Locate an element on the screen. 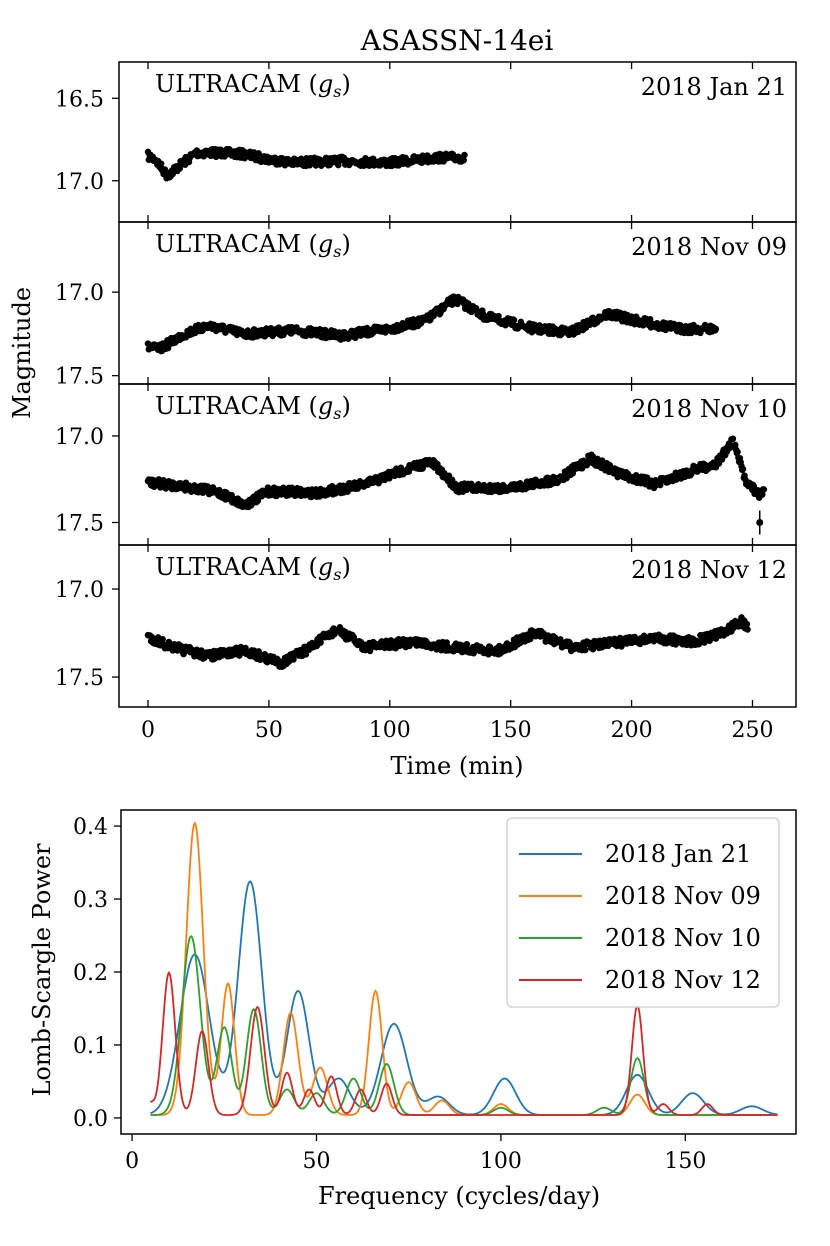 The image size is (830, 1246). x-tick-label: 250 is located at coordinates (752, 730).